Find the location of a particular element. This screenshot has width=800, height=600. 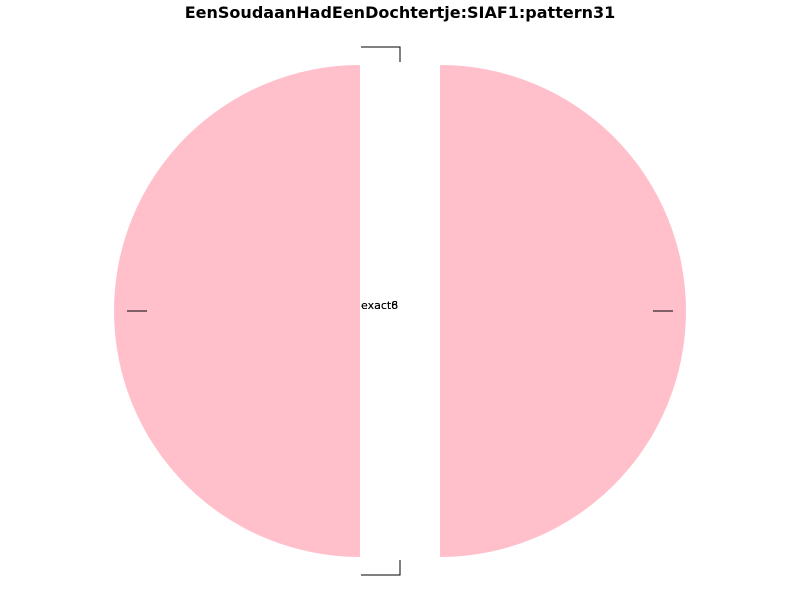

slice-label: exact6 is located at coordinates (379, 305).